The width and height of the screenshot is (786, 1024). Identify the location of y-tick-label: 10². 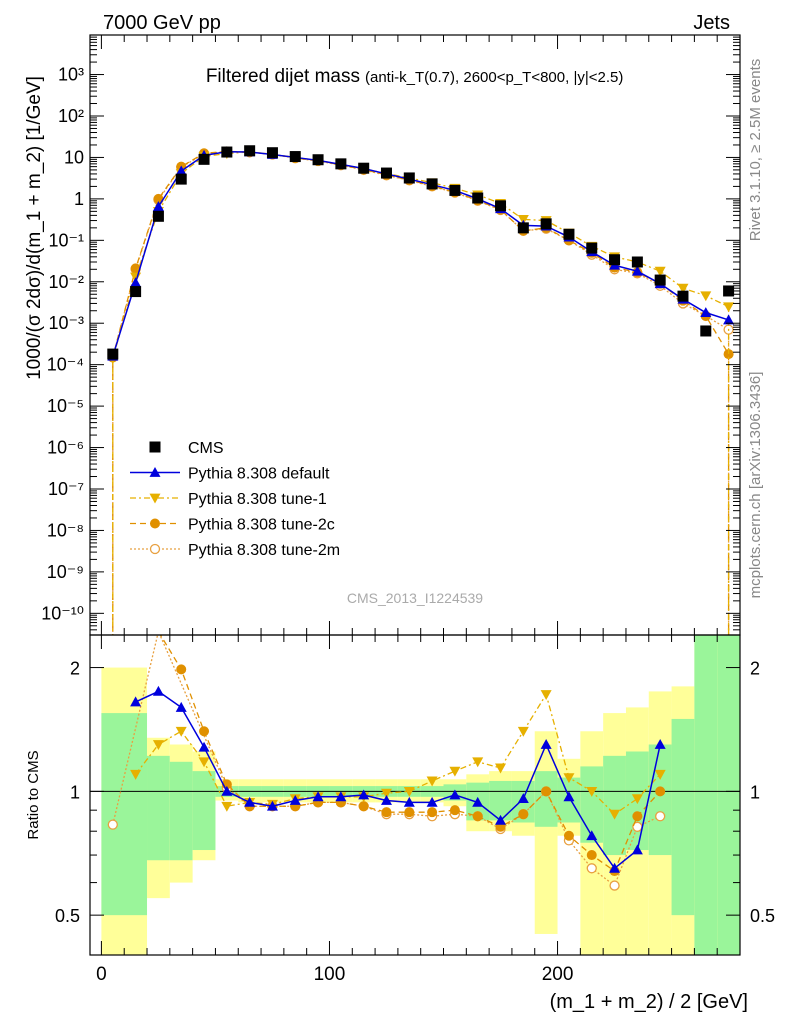
(71, 116).